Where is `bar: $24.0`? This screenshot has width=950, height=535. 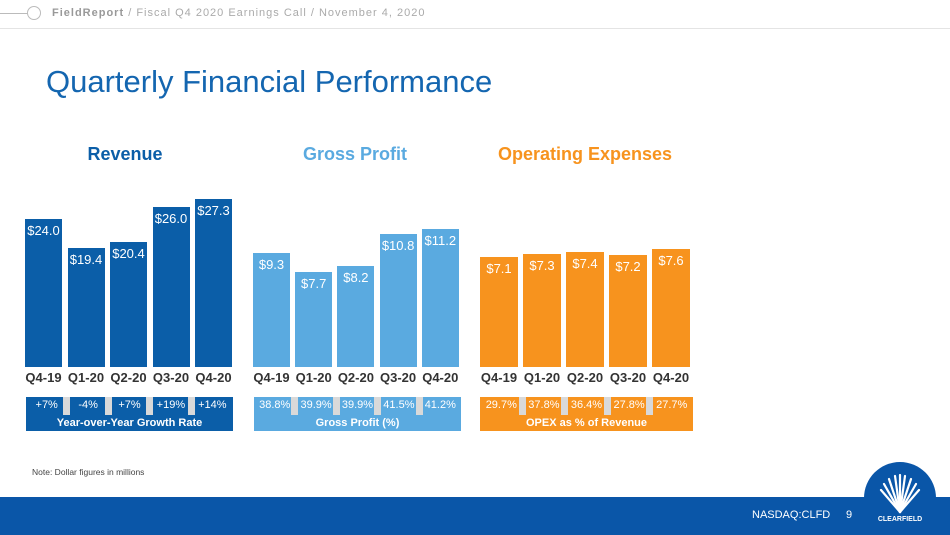 bar: $24.0 is located at coordinates (43, 293).